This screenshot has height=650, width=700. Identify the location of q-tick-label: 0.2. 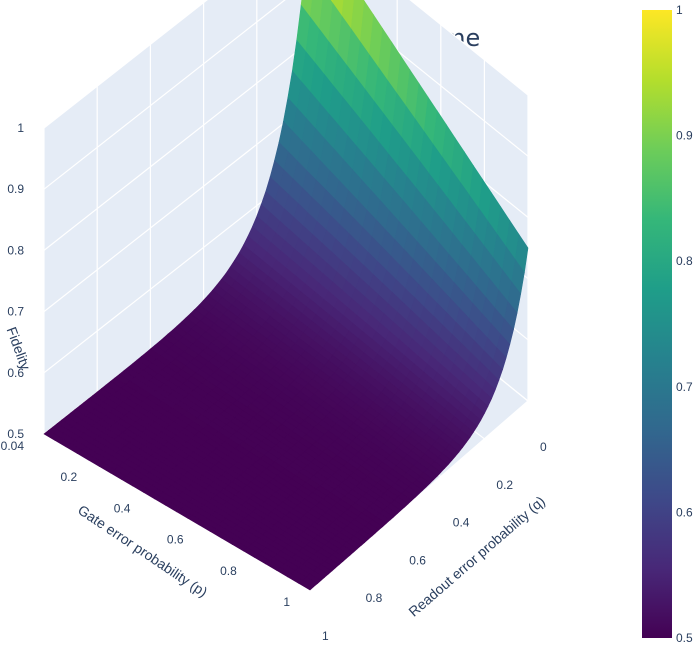
(504, 485).